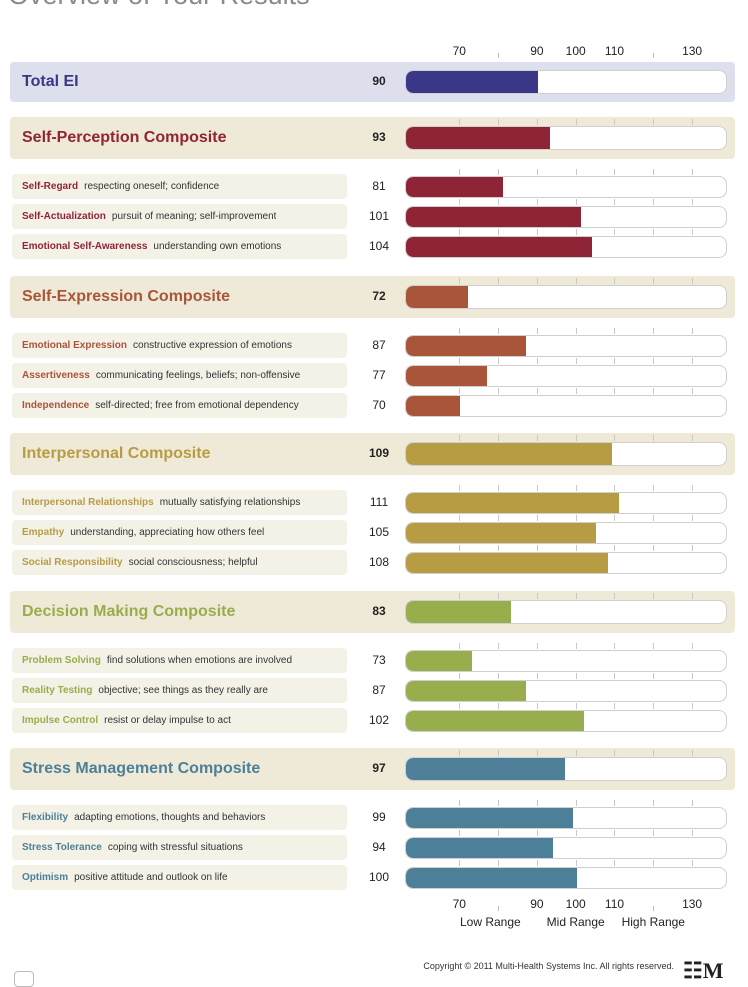  Describe the element at coordinates (379, 137) in the screenshot. I see `score-self-perception-composite: 93` at that location.